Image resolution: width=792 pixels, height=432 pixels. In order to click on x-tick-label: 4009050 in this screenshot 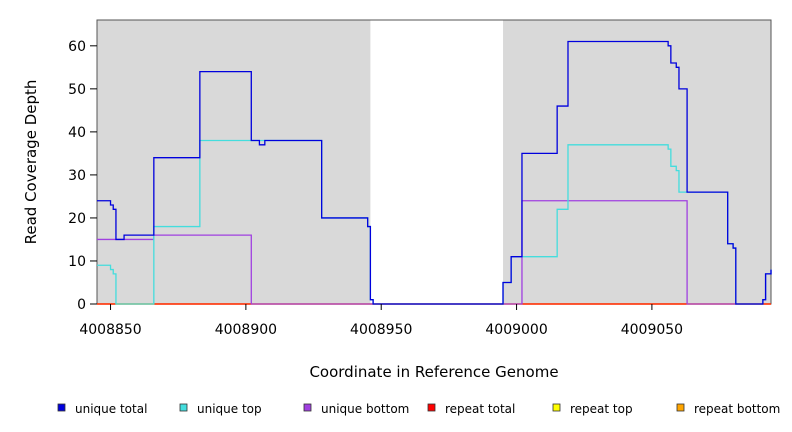, I will do `click(652, 330)`.